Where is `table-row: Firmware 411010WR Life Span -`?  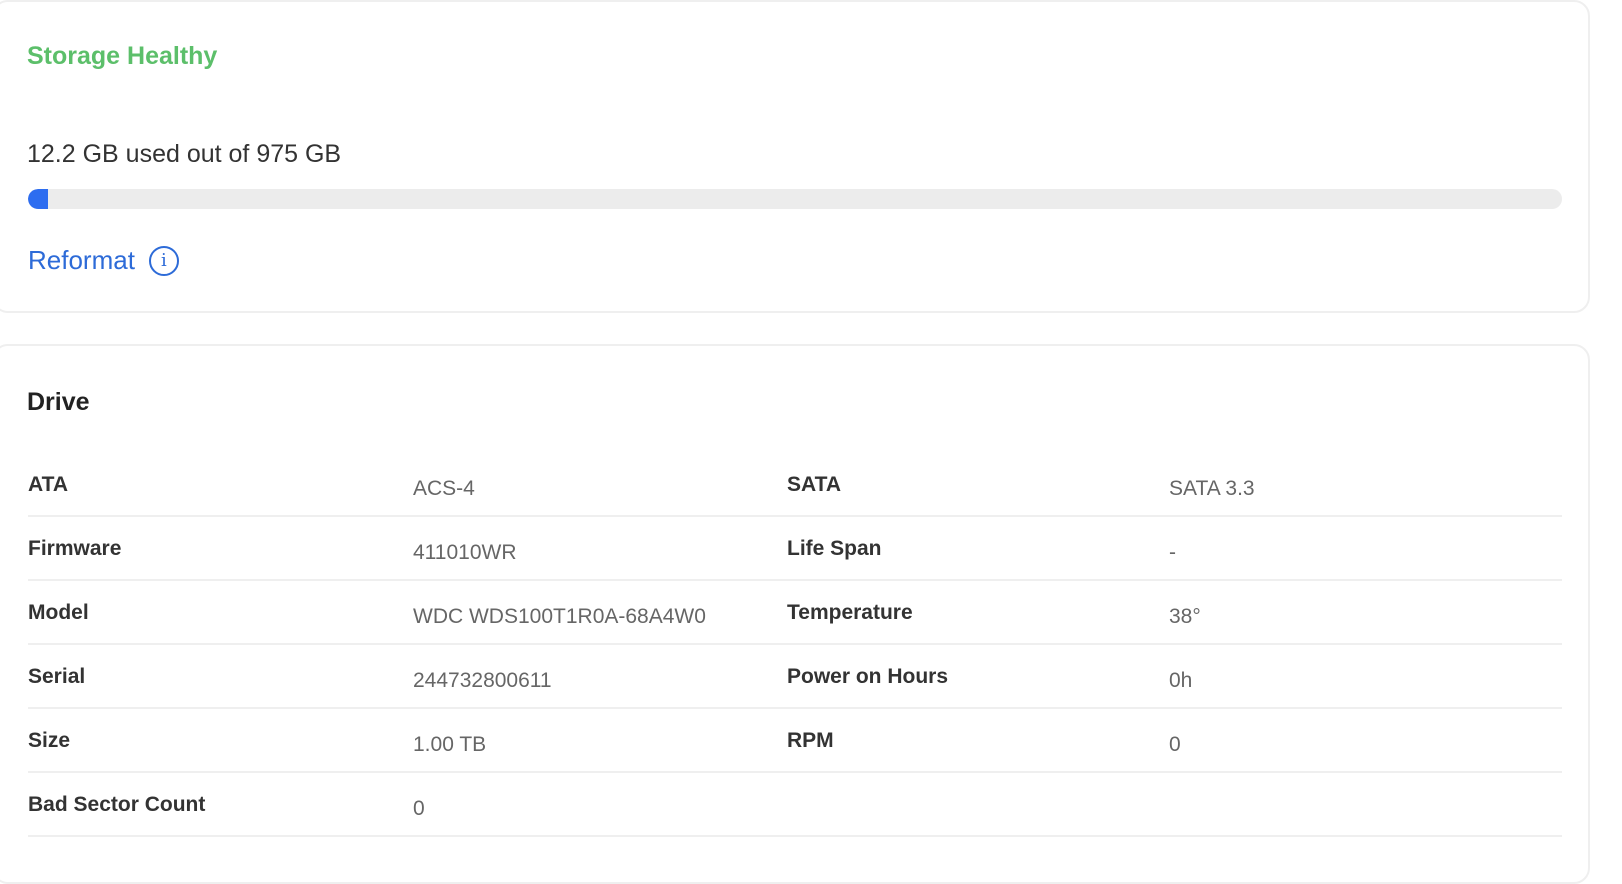 table-row: Firmware 411010WR Life Span - is located at coordinates (795, 549).